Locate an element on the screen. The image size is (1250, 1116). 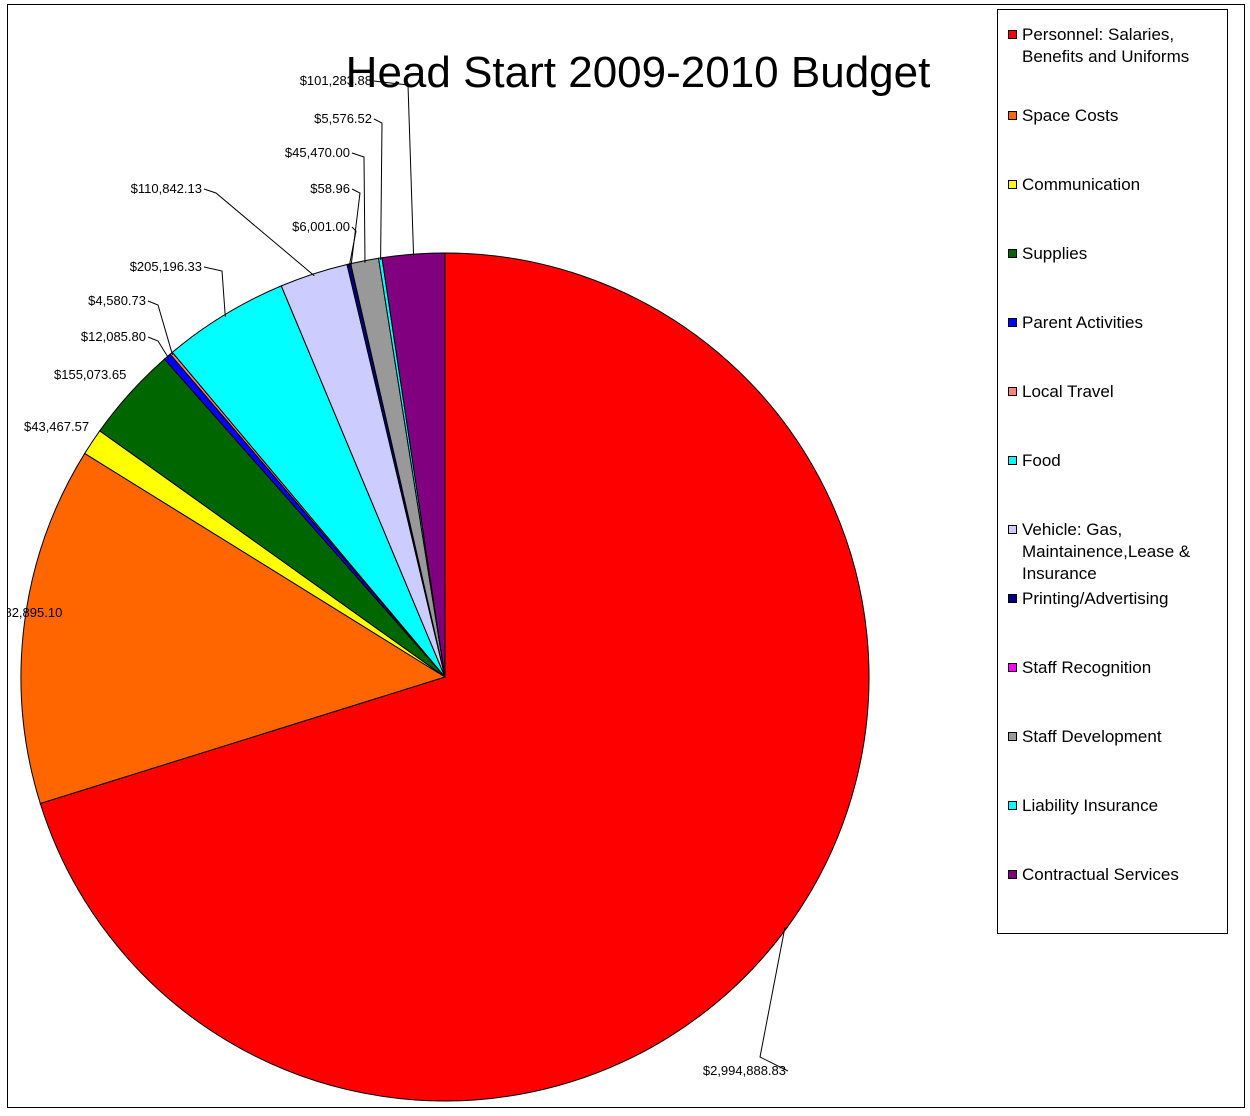
pie-slice is located at coordinates (233, 628).